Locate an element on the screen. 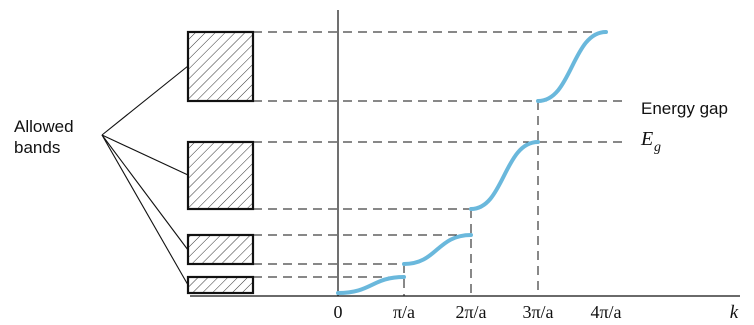  zone-boundary-lines is located at coordinates (471, 198).